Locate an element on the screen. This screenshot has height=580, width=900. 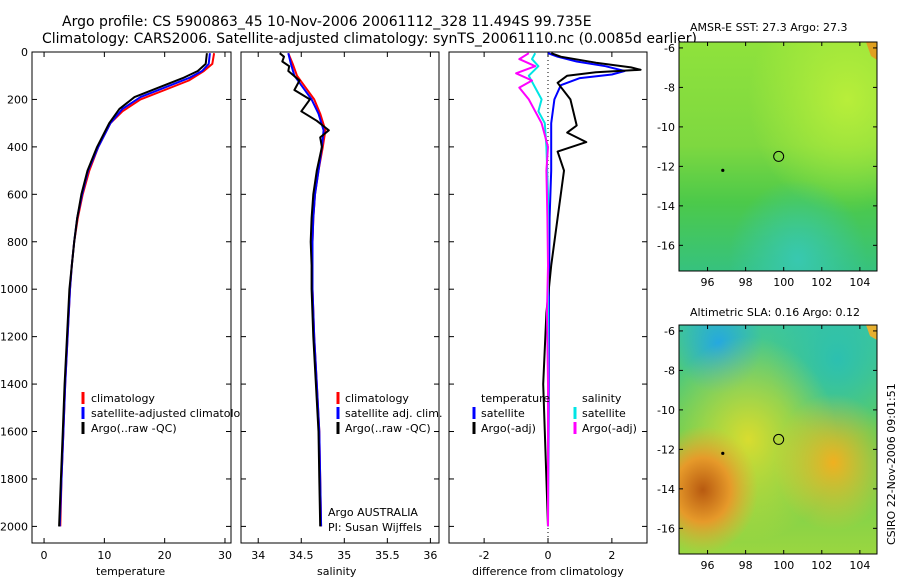
series-temperature-satellite is located at coordinates (586, 289).